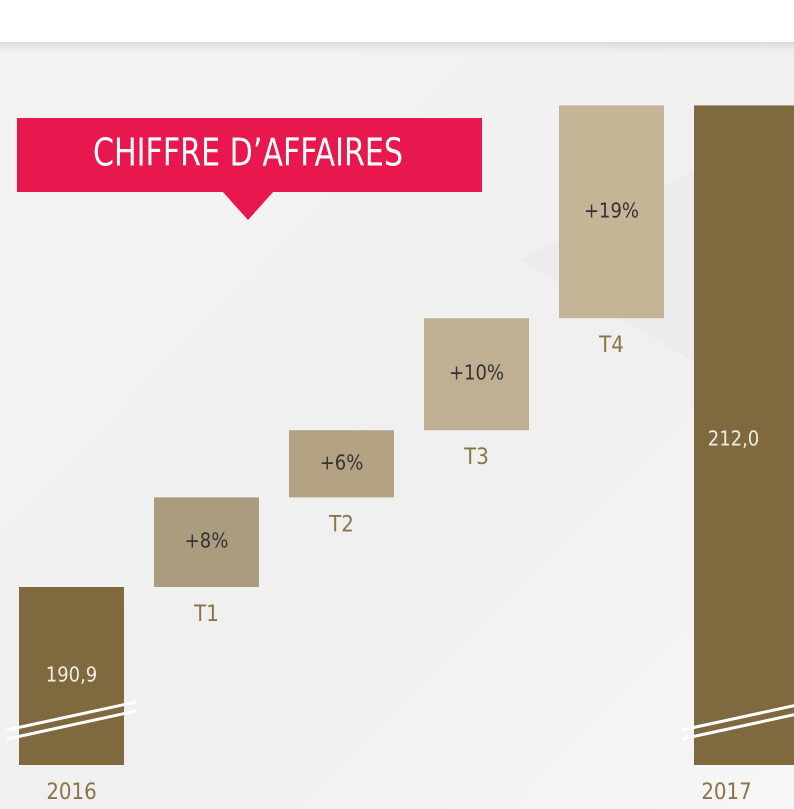  I want to click on category-label: 2017, so click(726, 792).